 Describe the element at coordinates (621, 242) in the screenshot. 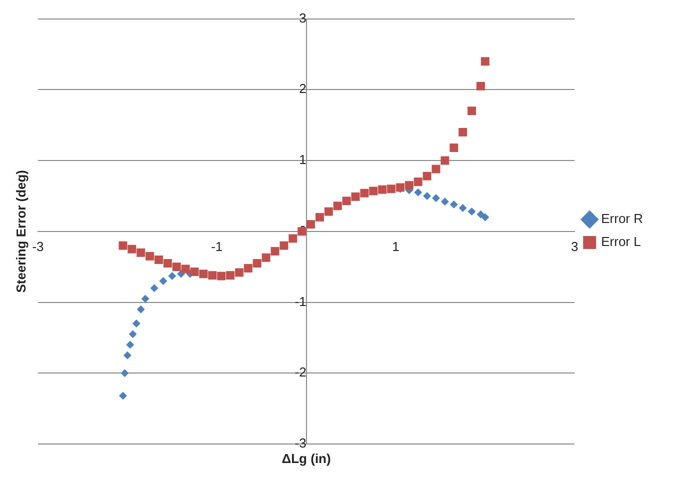

I see `legend-label: Error L` at that location.